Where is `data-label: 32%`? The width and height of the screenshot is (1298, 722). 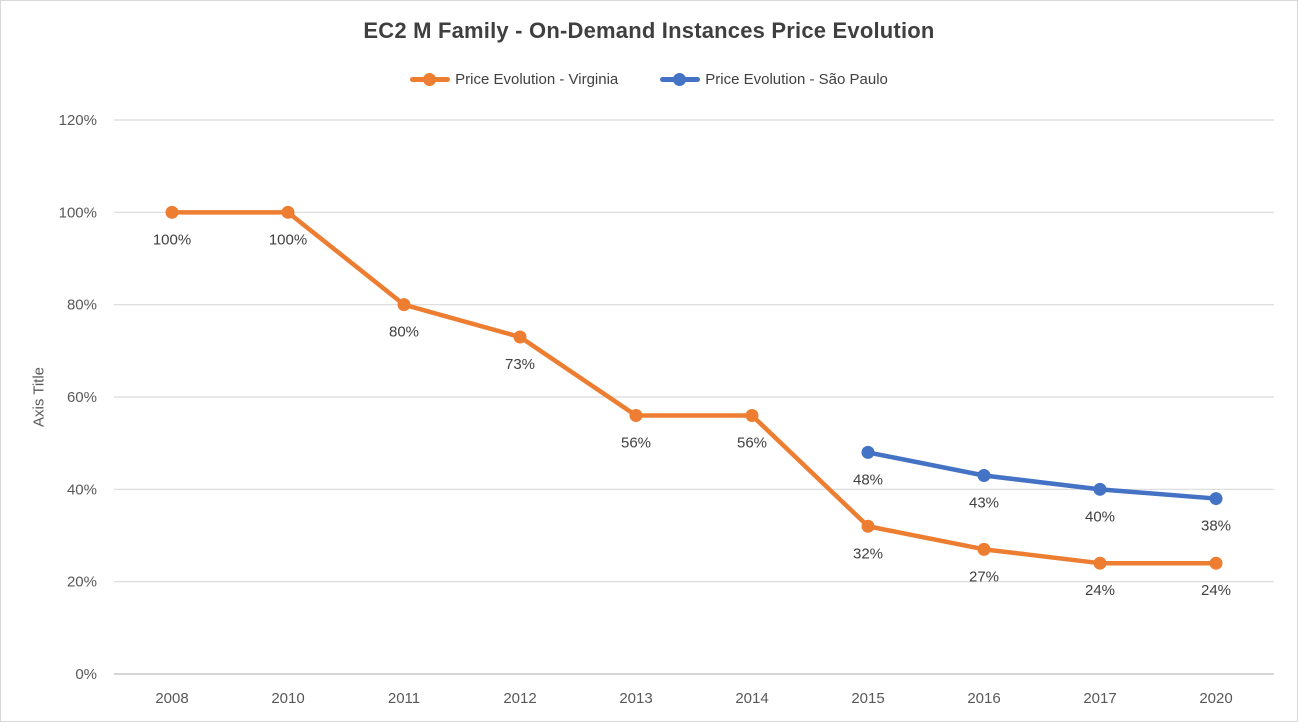 data-label: 32% is located at coordinates (868, 553).